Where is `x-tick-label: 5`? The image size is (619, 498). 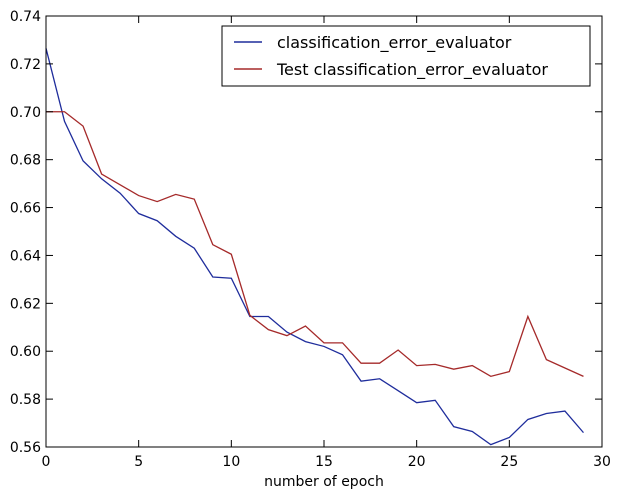
x-tick-label: 5 is located at coordinates (138, 462).